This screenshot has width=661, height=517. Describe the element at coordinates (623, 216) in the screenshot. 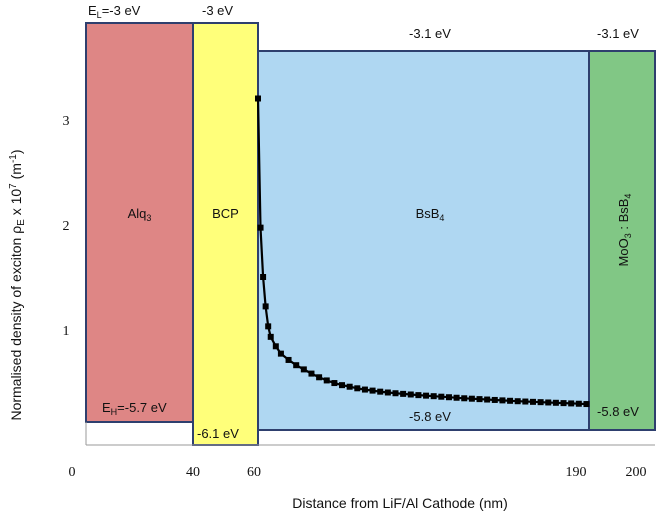

I see `layer-name-bsb-part: : BsB` at that location.